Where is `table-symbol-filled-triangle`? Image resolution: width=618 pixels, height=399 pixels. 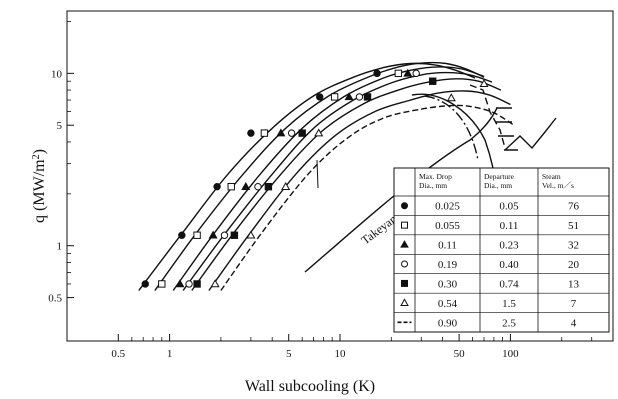 table-symbol-filled-triangle is located at coordinates (404, 244).